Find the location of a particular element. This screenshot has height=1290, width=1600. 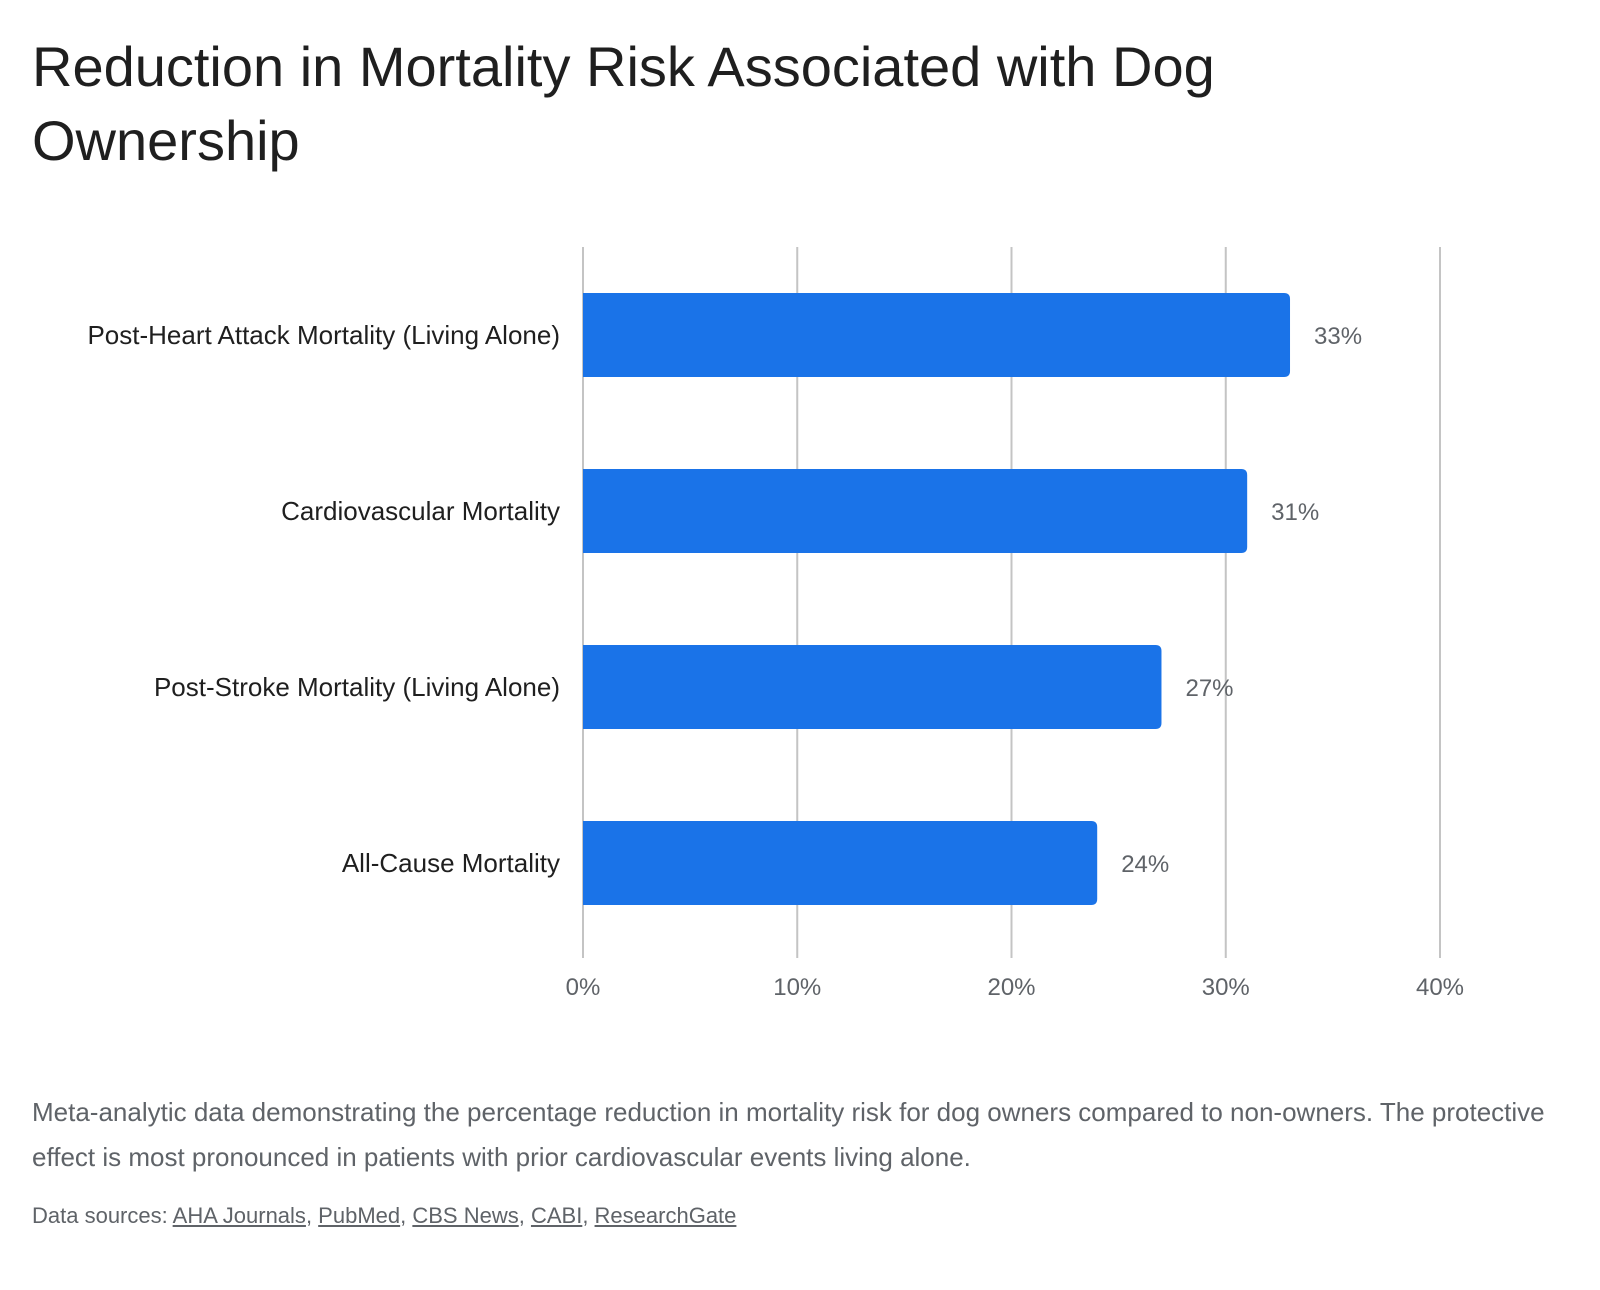

source-link-cabi: CABI is located at coordinates (556, 1215).